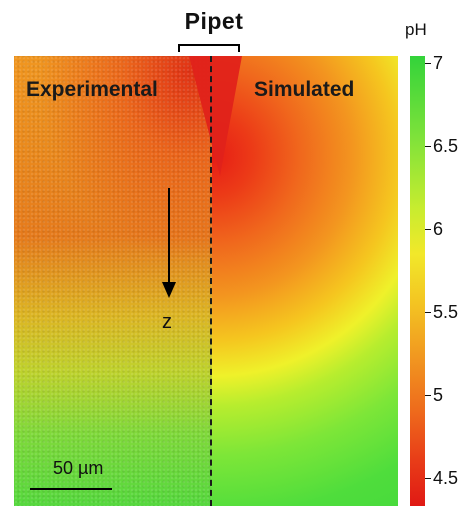  Describe the element at coordinates (71, 489) in the screenshot. I see `scale-bar` at that location.